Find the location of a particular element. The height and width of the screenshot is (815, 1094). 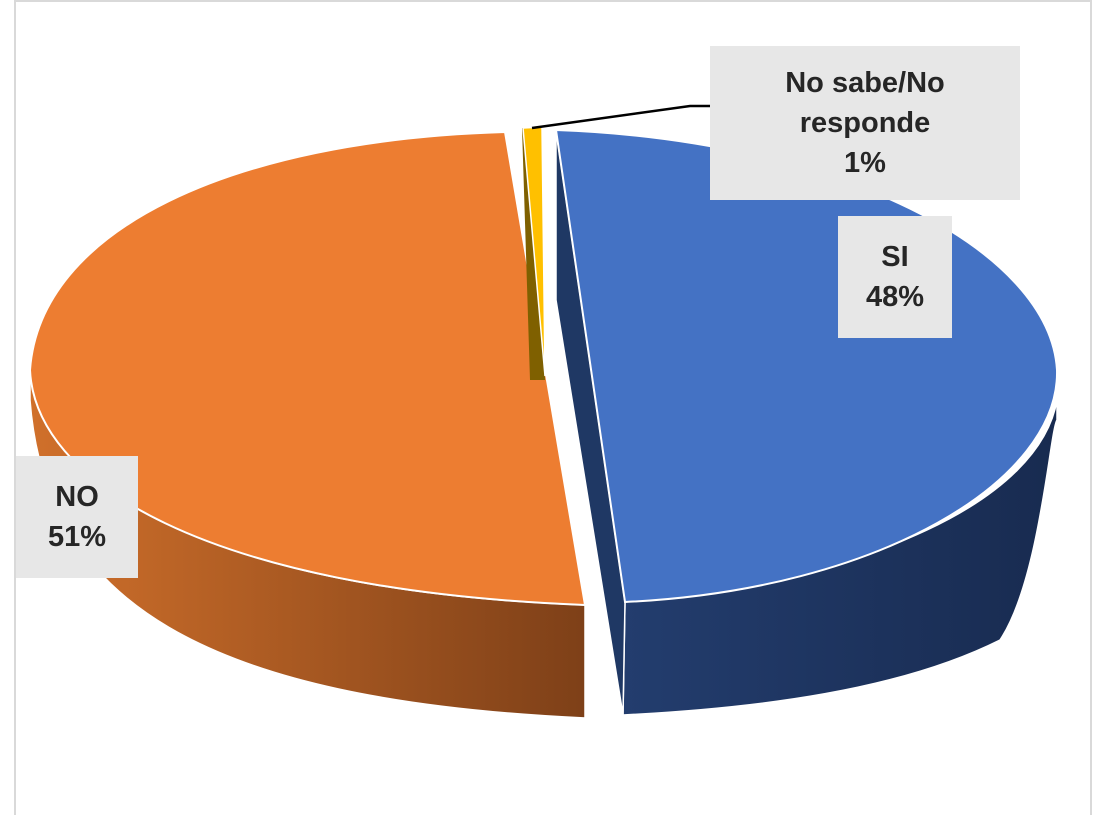

data-label-no-name: NO is located at coordinates (77, 497).